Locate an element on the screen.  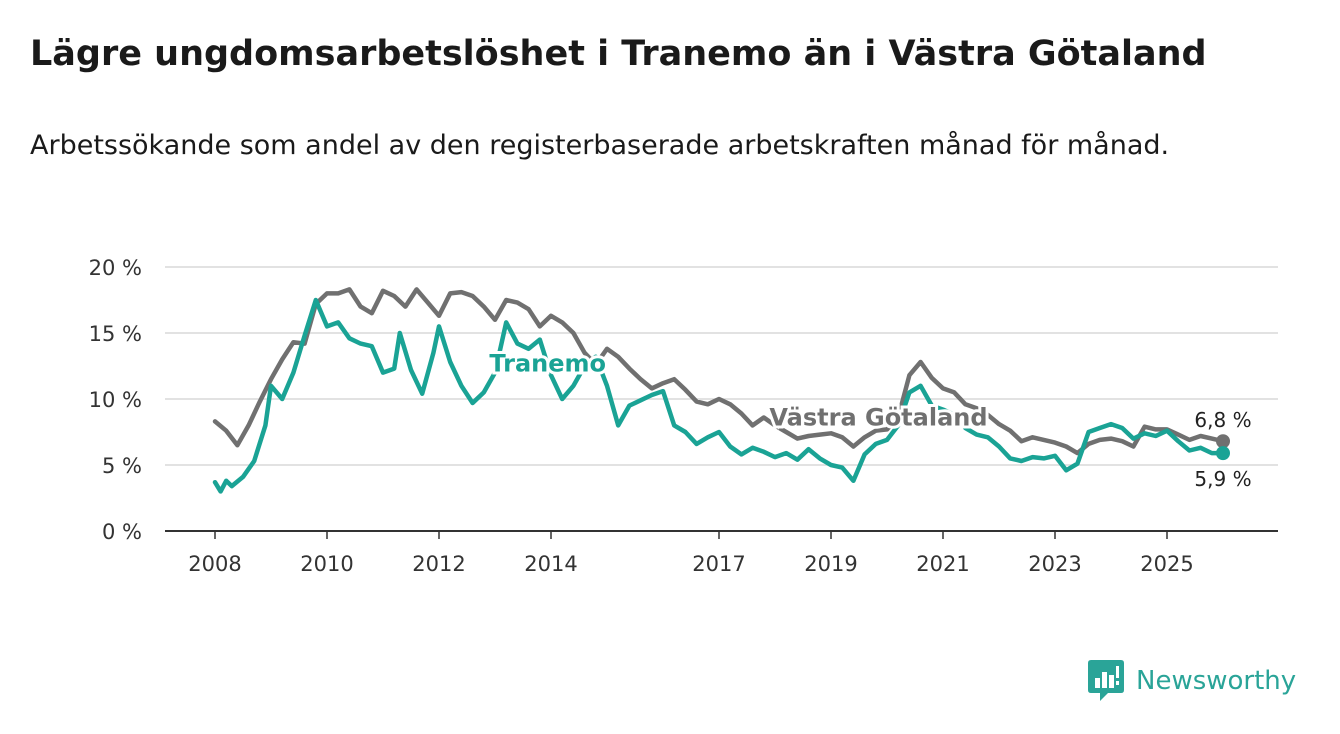
end-point-tranemo is located at coordinates (1223, 453).